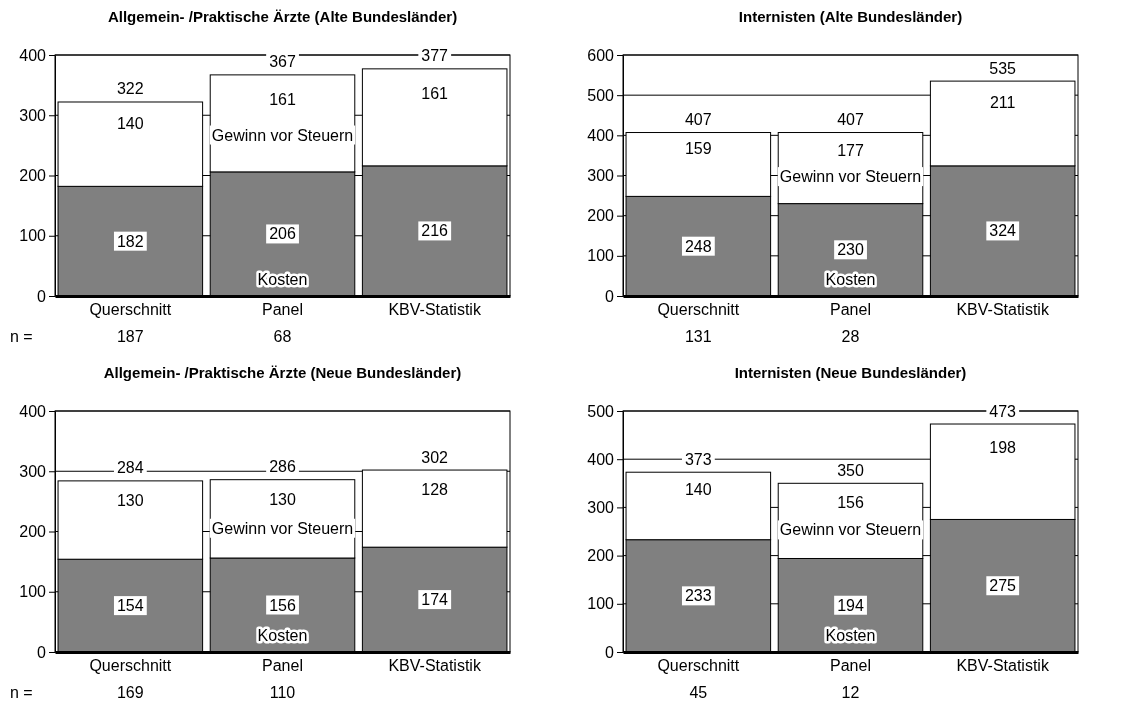 This screenshot has width=1137, height=713. Describe the element at coordinates (130, 89) in the screenshot. I see `total-label: 322` at that location.